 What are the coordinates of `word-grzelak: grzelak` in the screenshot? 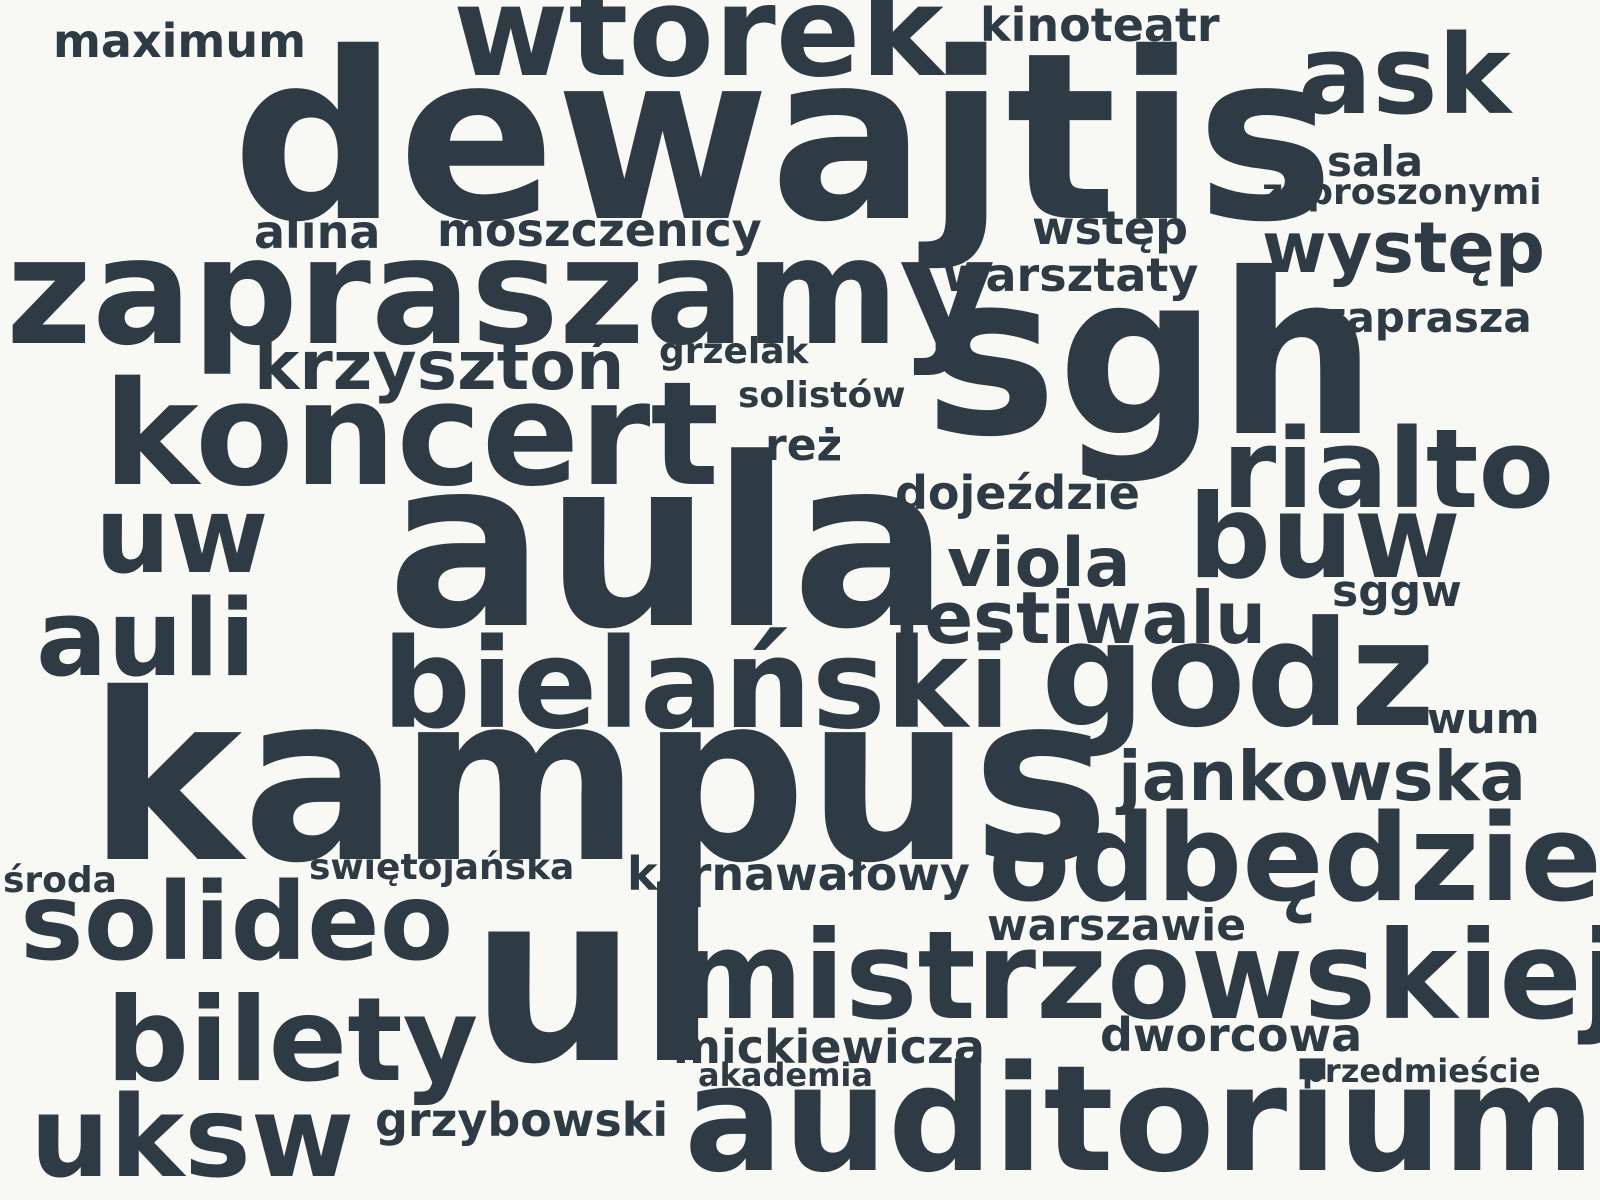 It's located at (734, 351).